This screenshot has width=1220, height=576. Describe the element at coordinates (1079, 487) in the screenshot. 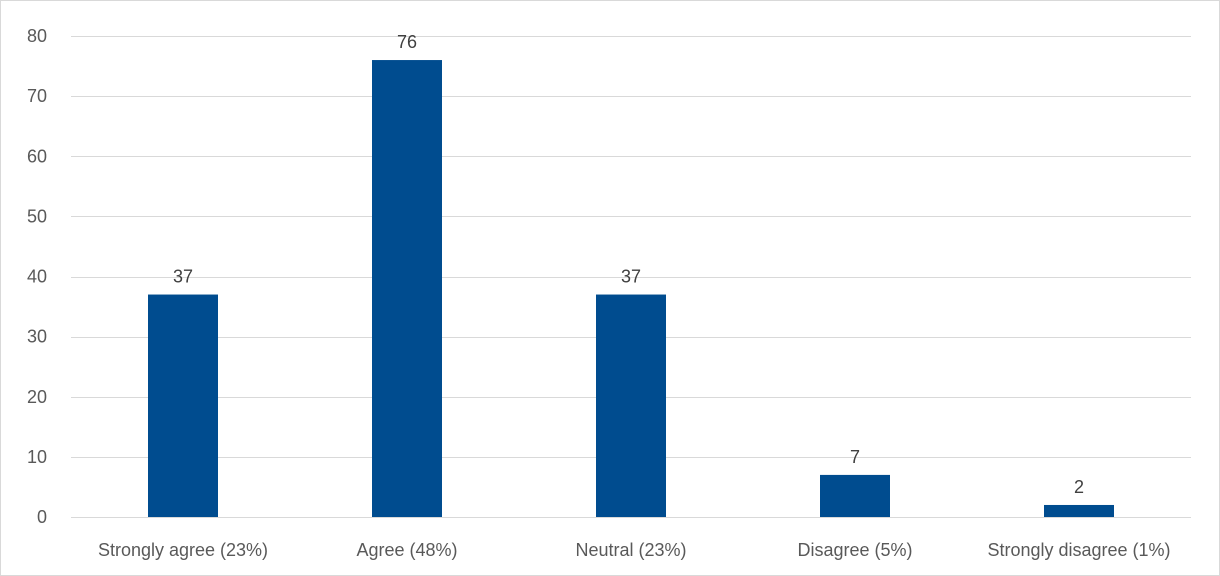

I see `data-label: 2` at that location.